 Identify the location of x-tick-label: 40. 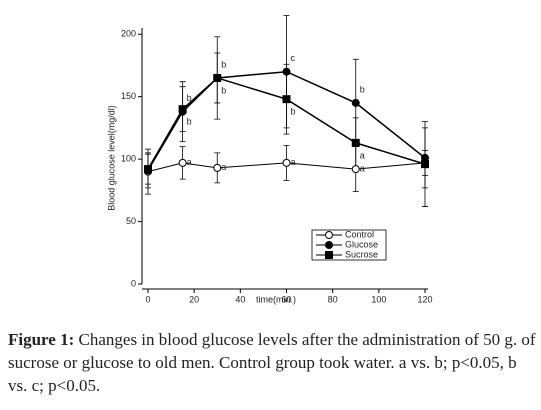
(240, 299).